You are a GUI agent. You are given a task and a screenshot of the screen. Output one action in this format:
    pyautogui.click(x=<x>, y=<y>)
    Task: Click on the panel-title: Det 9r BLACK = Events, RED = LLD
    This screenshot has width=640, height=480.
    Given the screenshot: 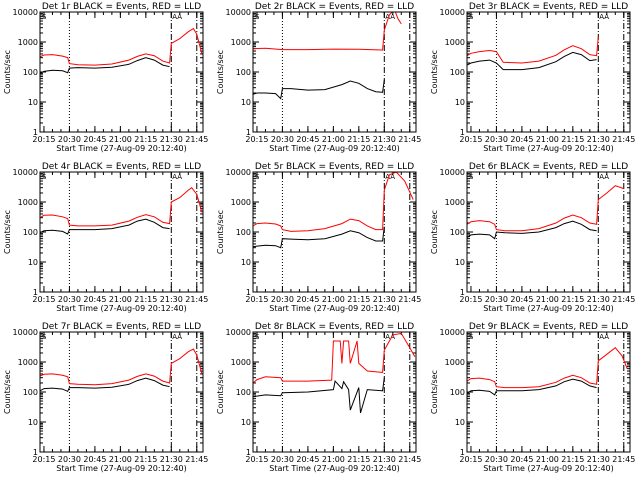 What is the action you would take?
    pyautogui.click(x=548, y=327)
    